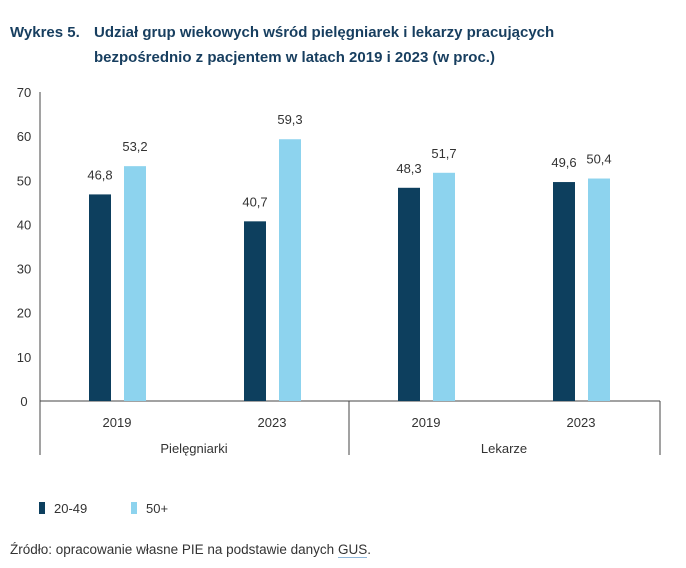 The image size is (686, 568). Describe the element at coordinates (24, 136) in the screenshot. I see `y-tick-label: 60` at that location.